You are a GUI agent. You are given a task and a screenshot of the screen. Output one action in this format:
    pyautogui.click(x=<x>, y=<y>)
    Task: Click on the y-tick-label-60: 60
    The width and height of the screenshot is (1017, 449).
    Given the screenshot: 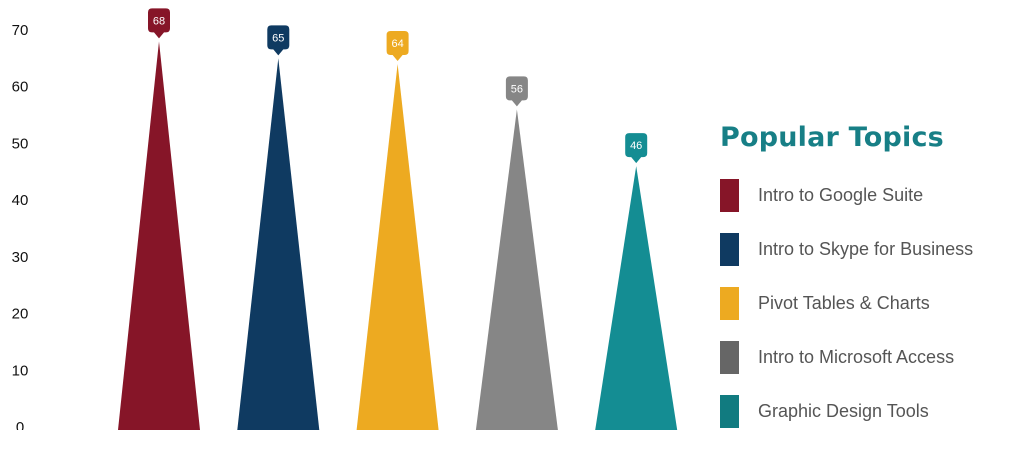 What is the action you would take?
    pyautogui.click(x=20, y=87)
    